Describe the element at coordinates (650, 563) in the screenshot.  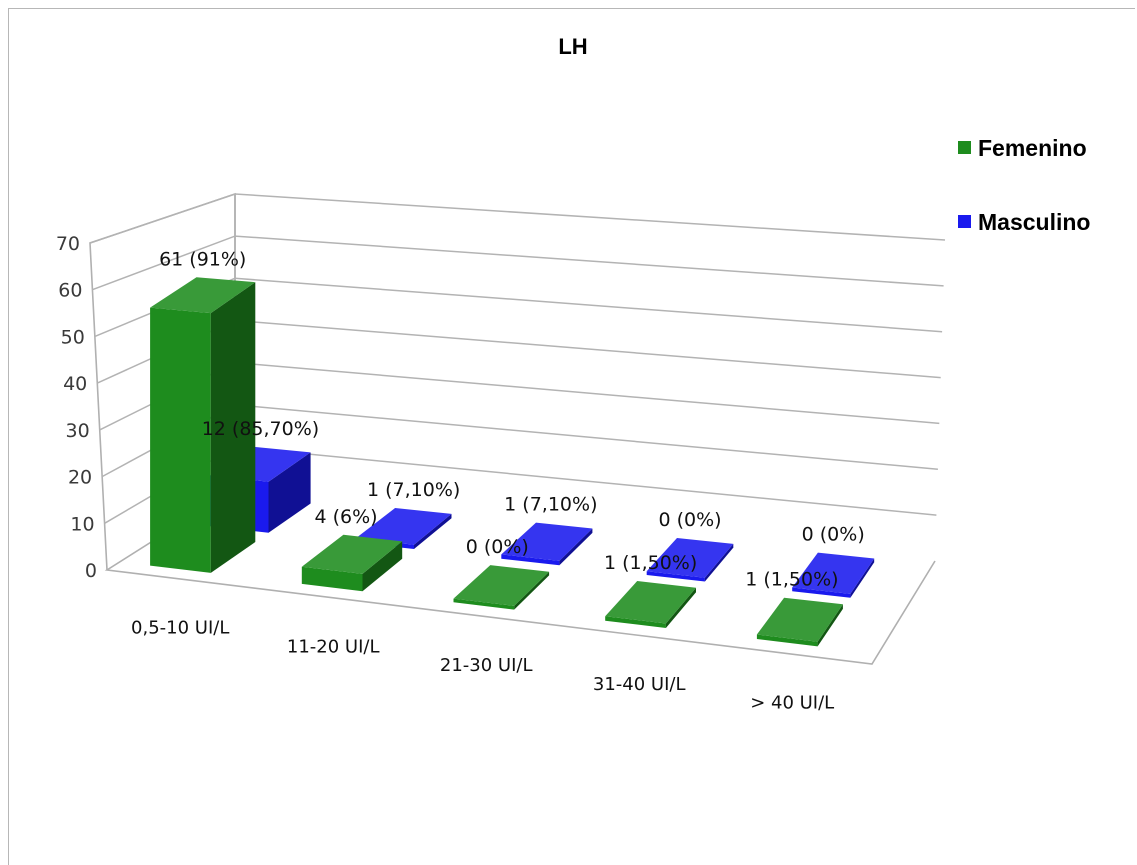
I see `data-label-femenino-4: 1 (1,50%)` at that location.